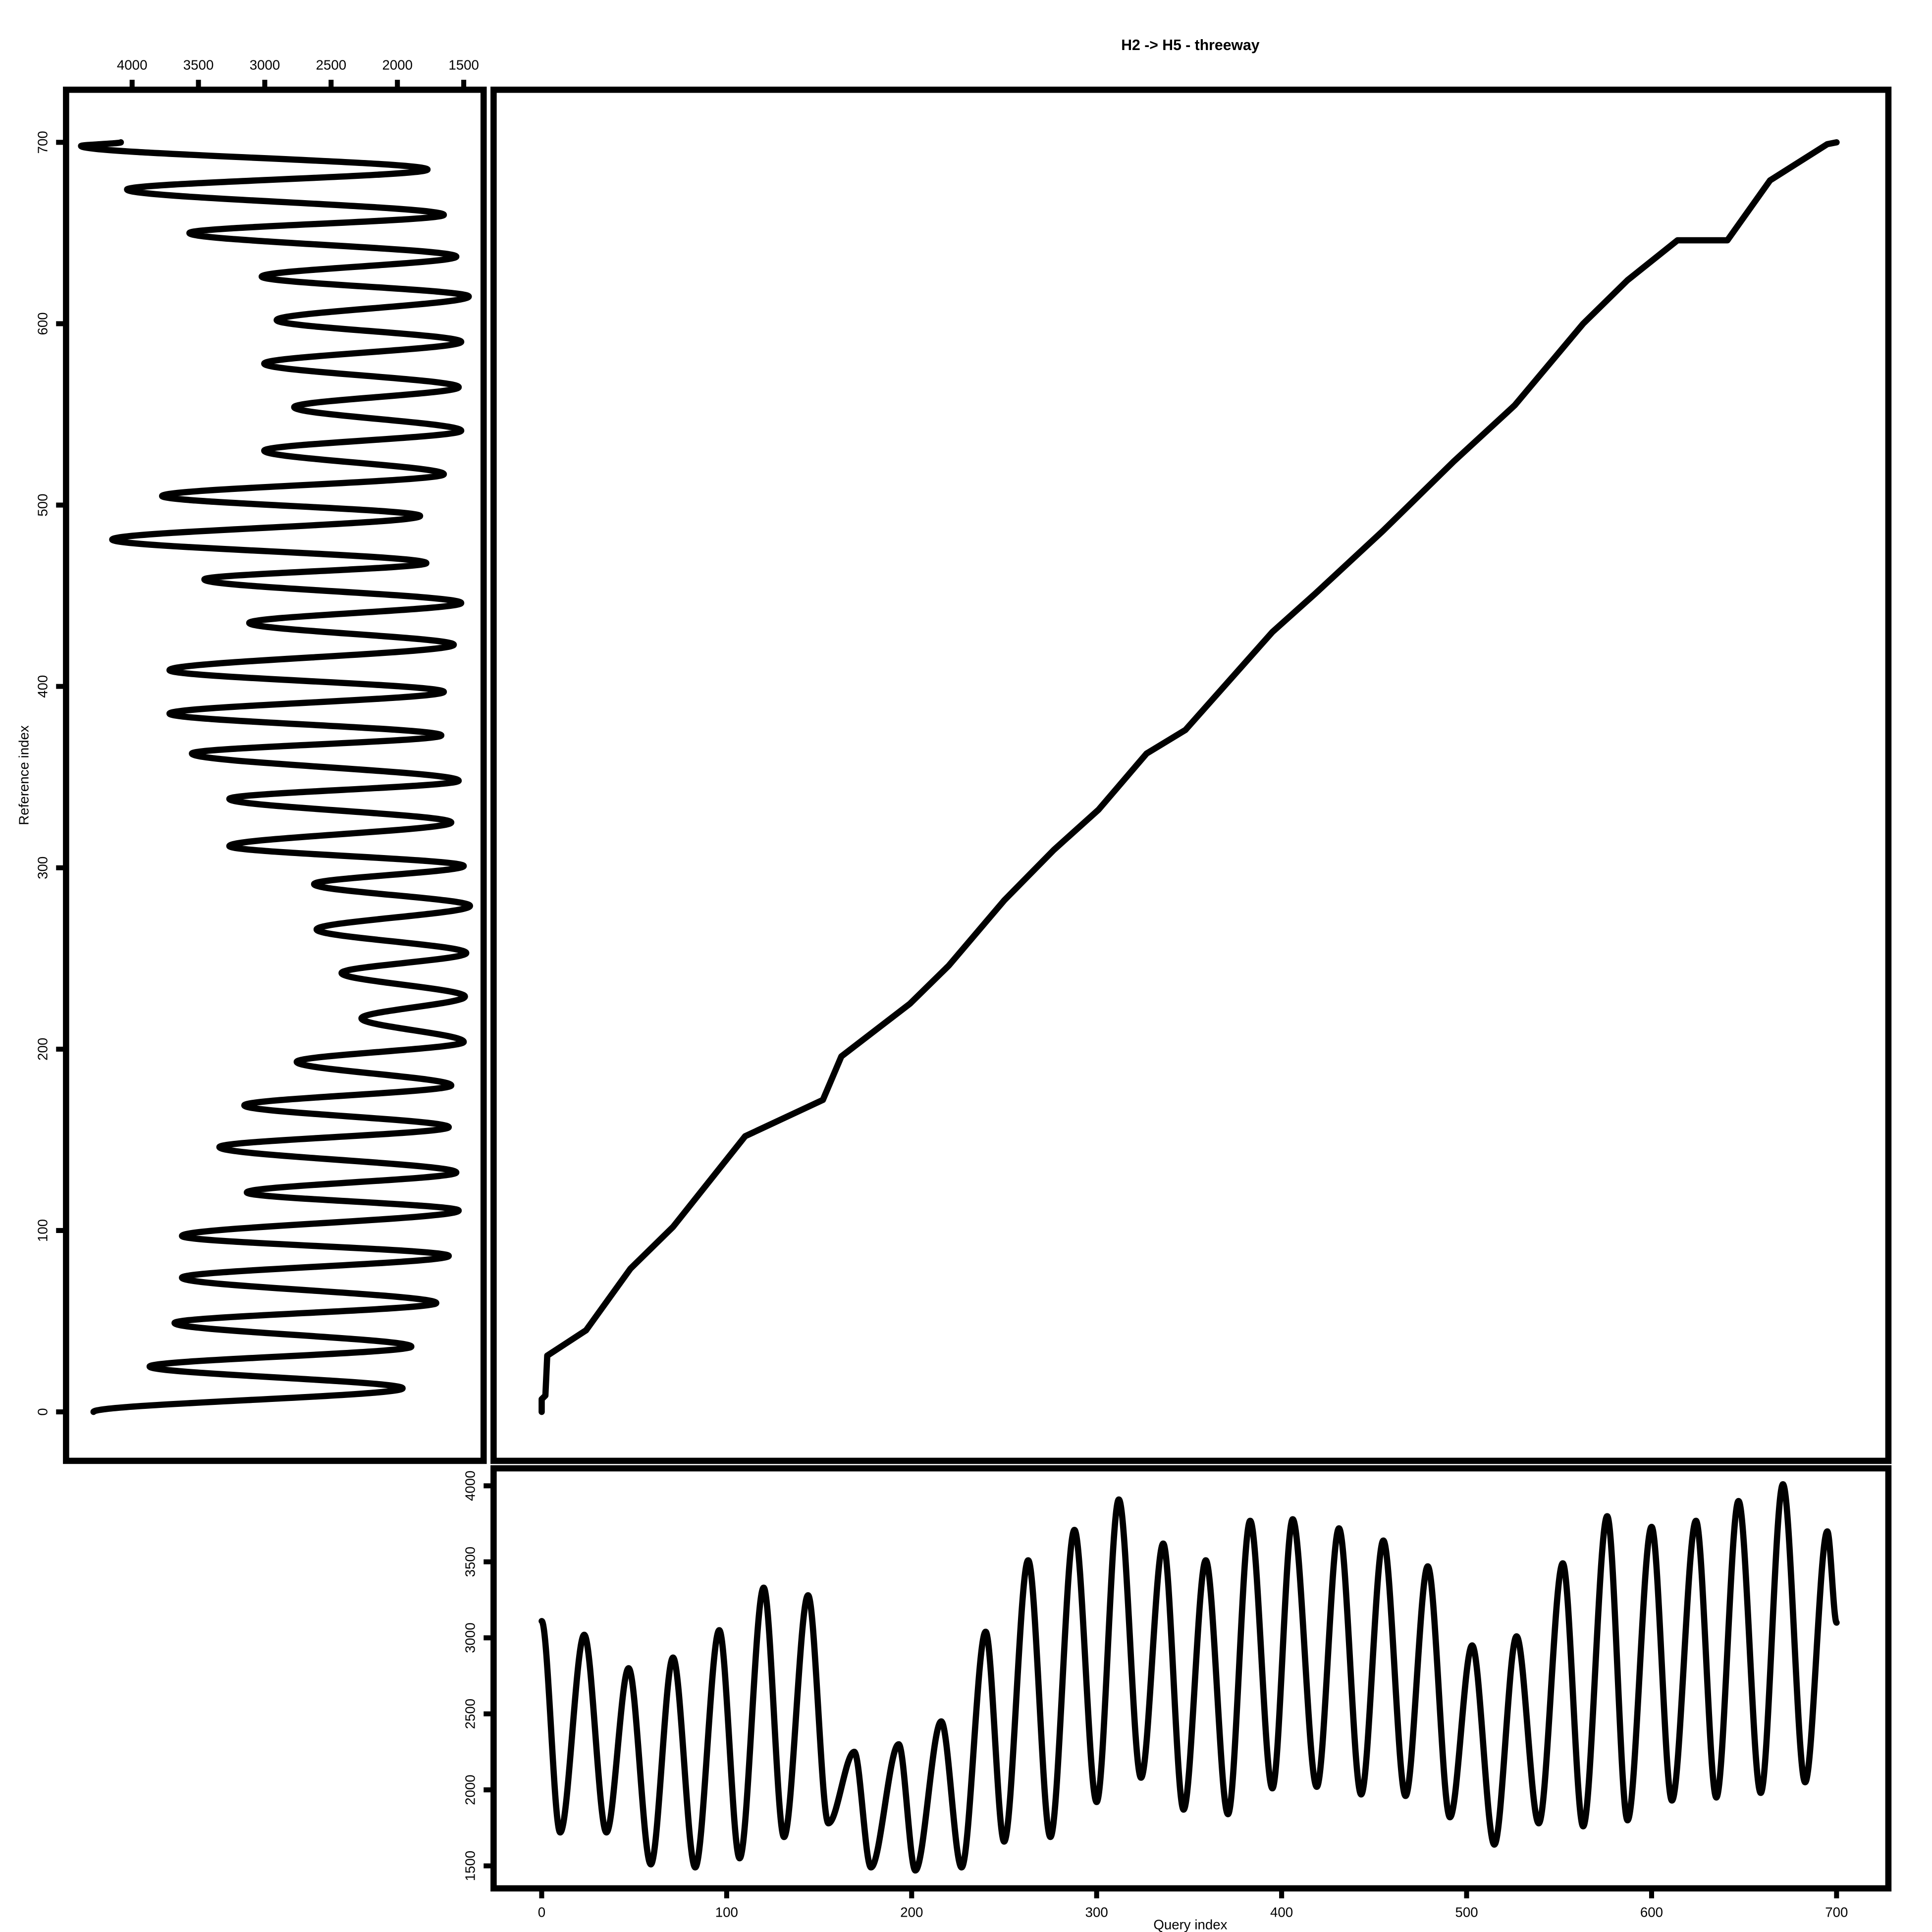 The height and width of the screenshot is (1932, 1932). Describe the element at coordinates (1466, 1913) in the screenshot. I see `x-tick-label: 500` at that location.